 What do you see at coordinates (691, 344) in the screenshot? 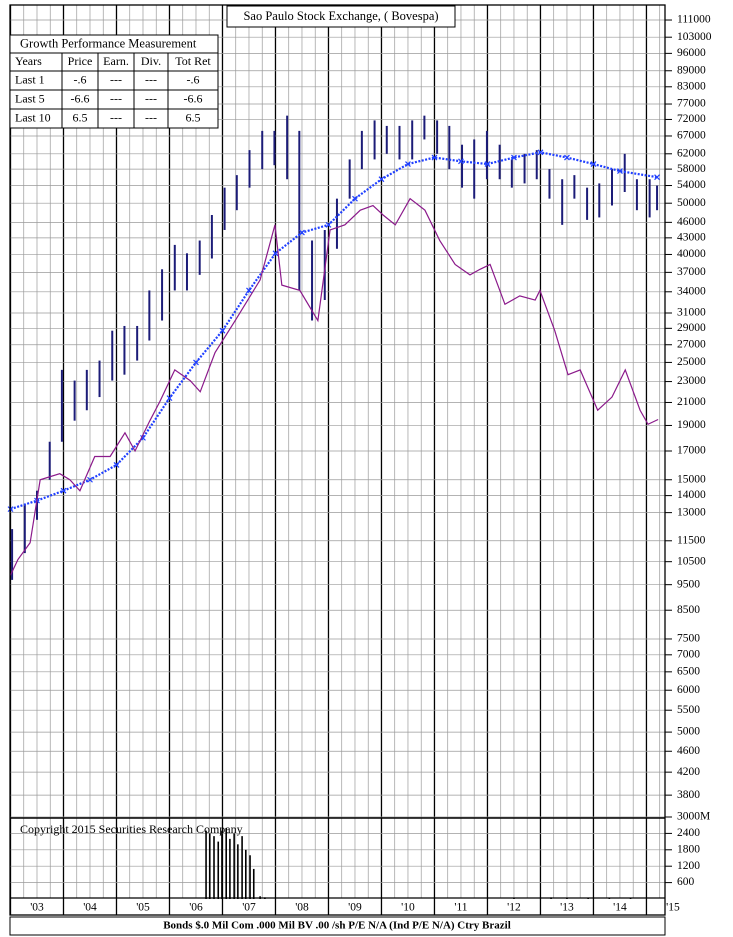
I see `y-tick-label: 27000` at bounding box center [691, 344].